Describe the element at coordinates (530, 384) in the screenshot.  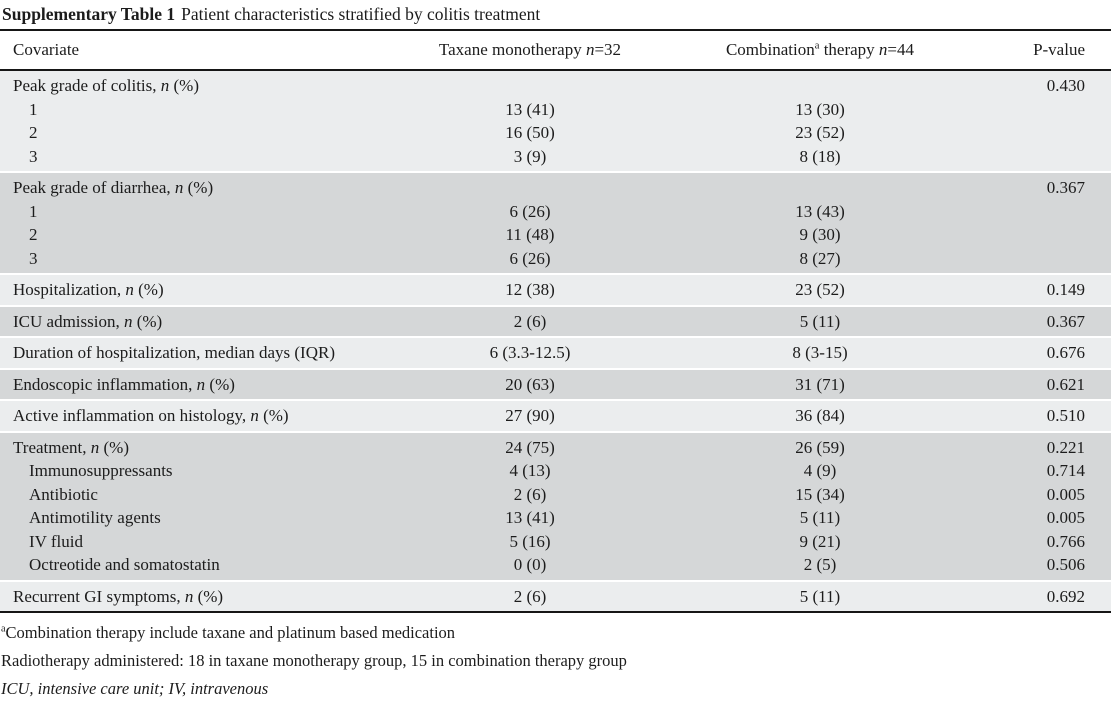
I see `taxane-value-cell: 20 (63)` at that location.